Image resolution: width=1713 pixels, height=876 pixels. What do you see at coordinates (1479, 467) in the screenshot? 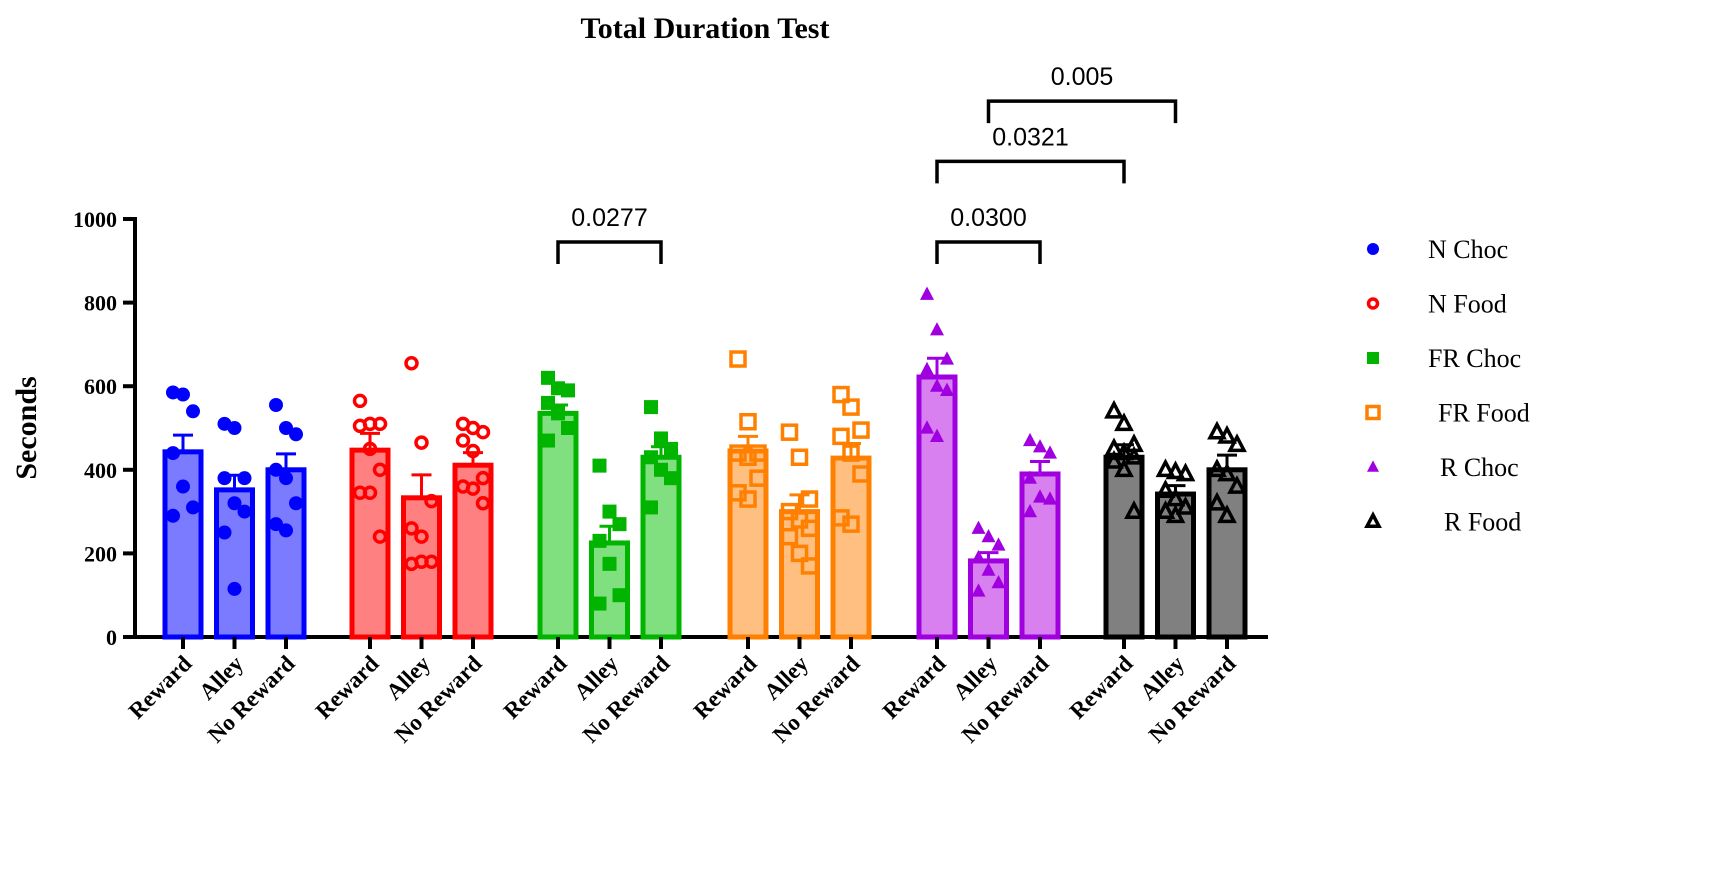
I see `legend-label: R Choc` at bounding box center [1479, 467].